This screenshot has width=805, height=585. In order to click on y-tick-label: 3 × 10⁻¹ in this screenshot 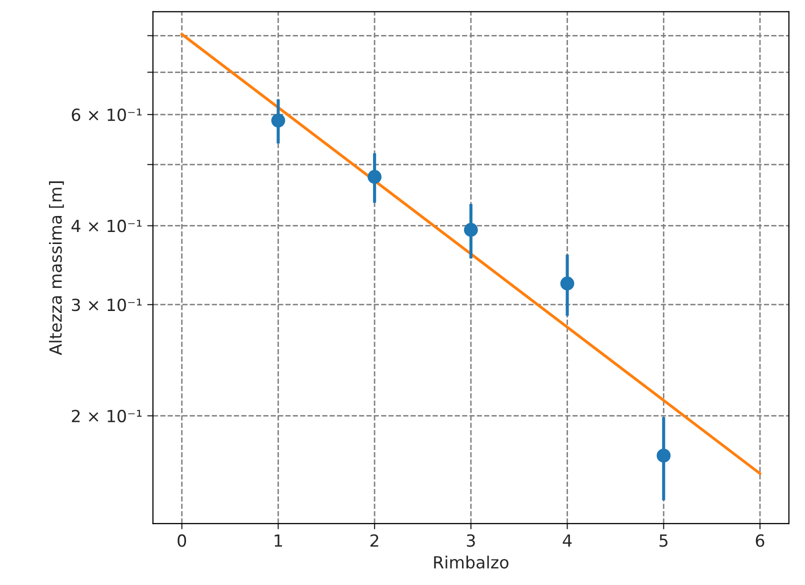, I will do `click(107, 305)`.